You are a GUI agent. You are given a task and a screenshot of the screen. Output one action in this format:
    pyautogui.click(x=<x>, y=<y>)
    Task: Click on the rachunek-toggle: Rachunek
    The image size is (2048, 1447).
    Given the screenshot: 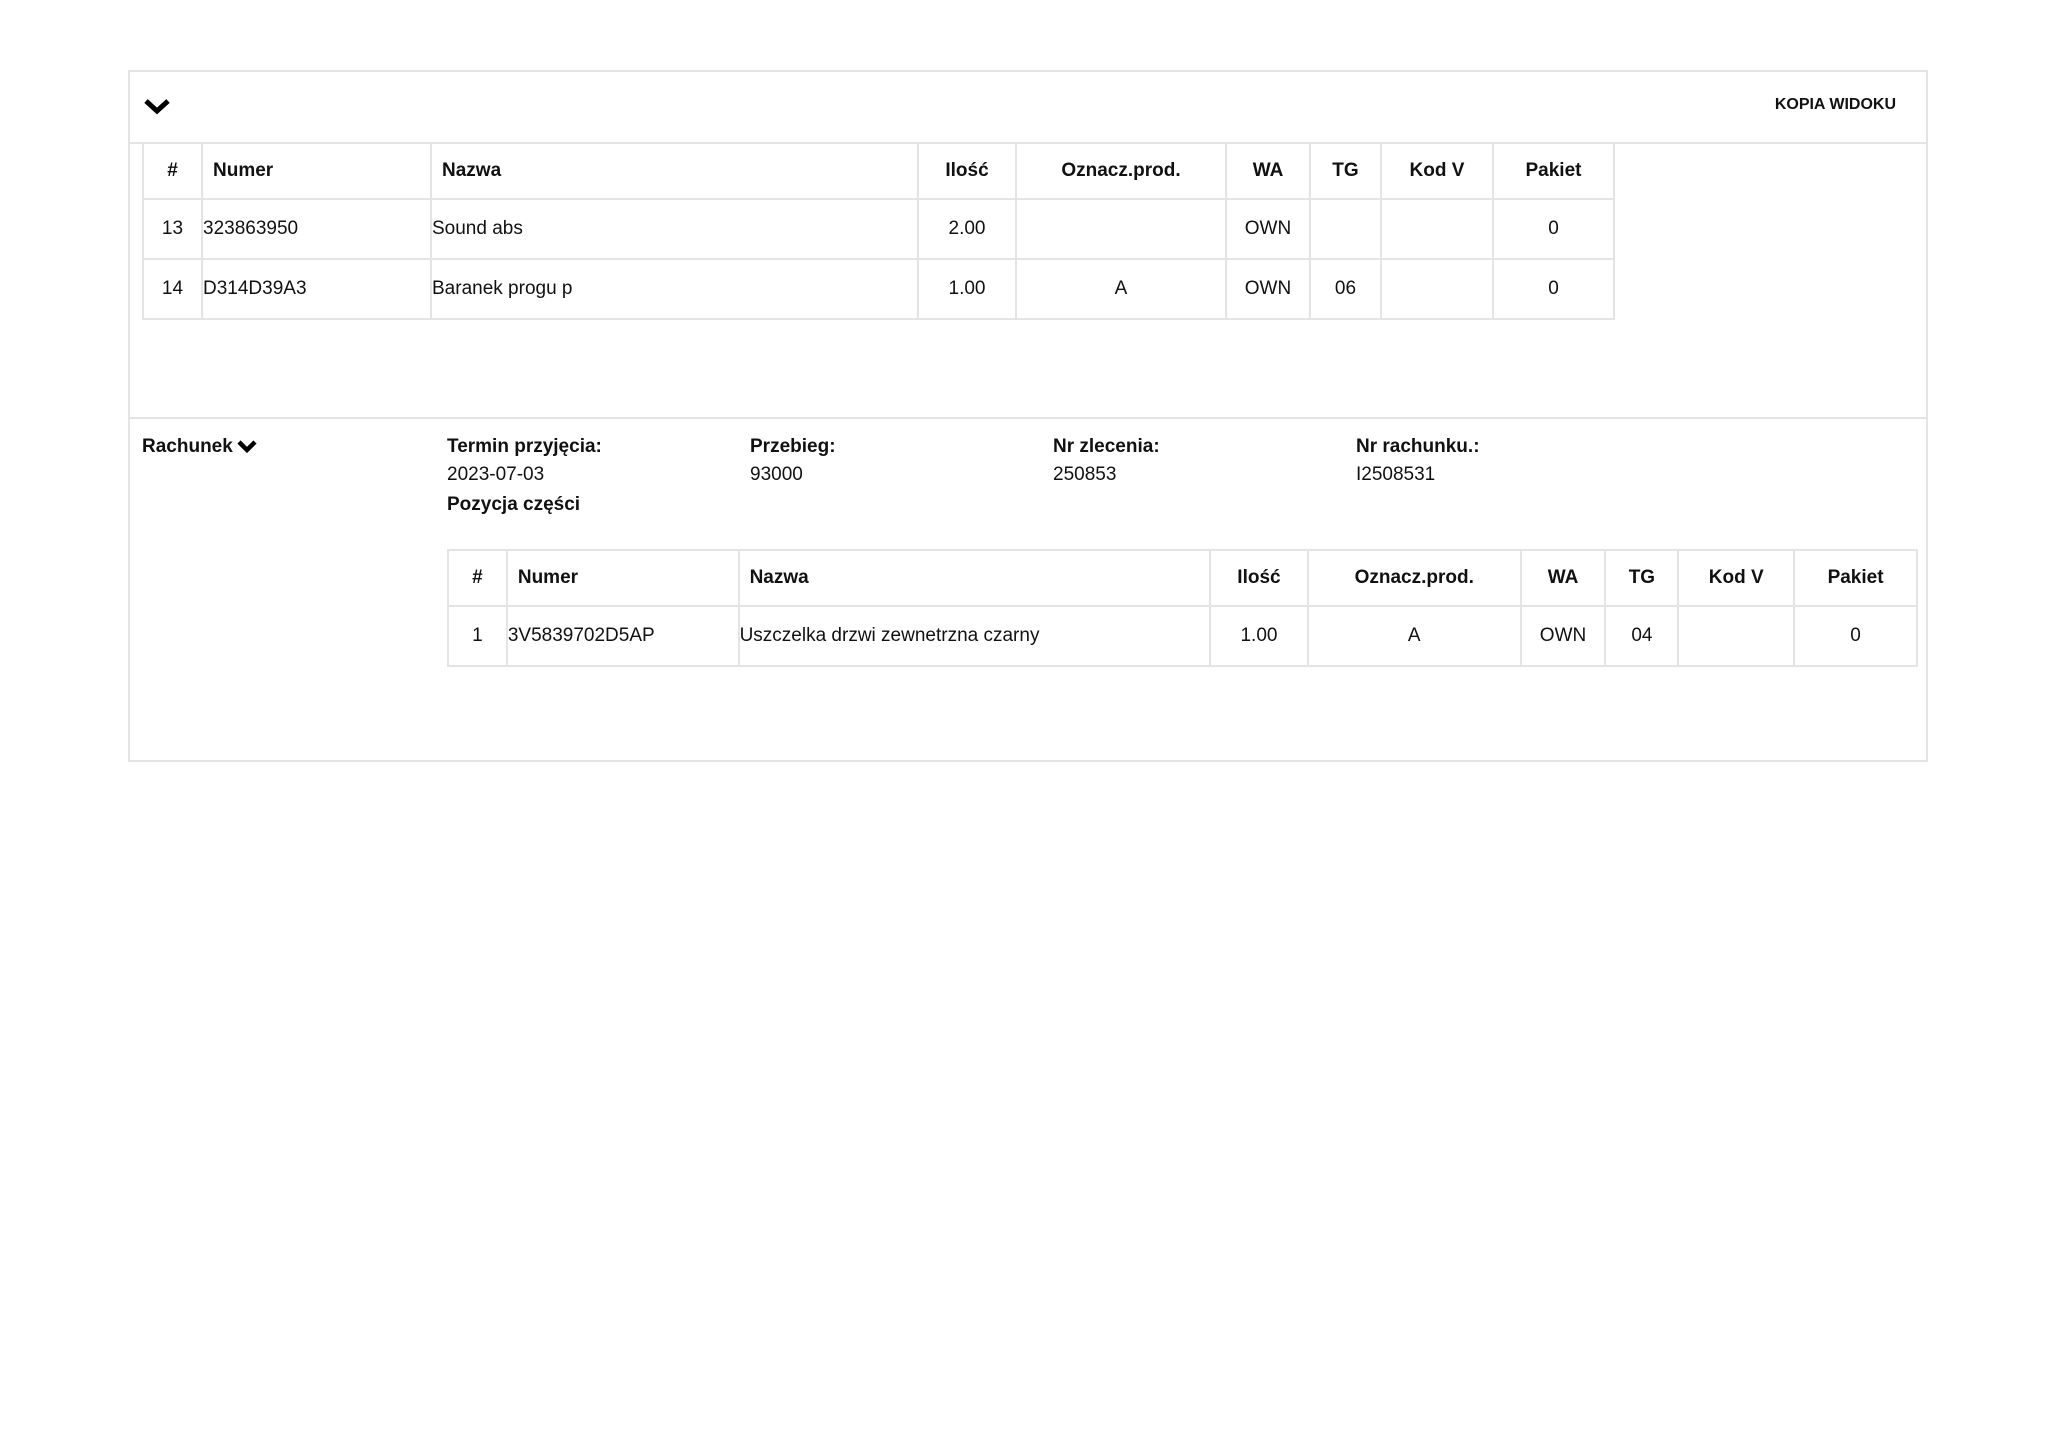 What is the action you would take?
    pyautogui.click(x=199, y=447)
    